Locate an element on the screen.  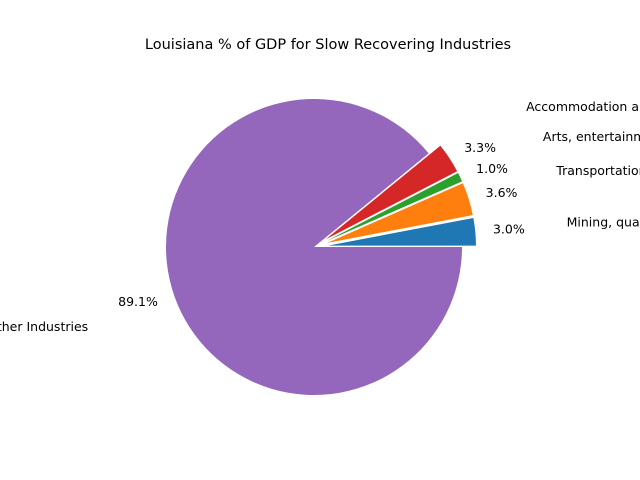
pie-category-label-3: Accommodation and food services is located at coordinates (583, 106).